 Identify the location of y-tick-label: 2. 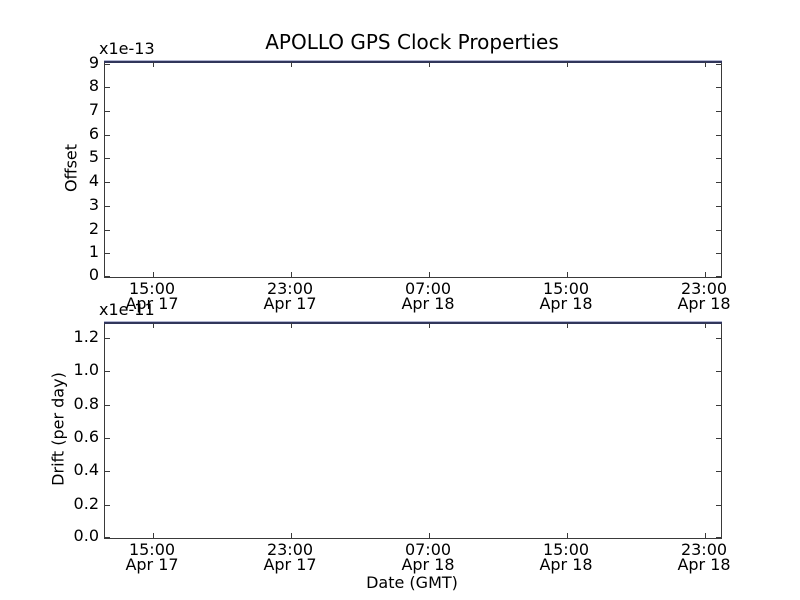
(93, 228).